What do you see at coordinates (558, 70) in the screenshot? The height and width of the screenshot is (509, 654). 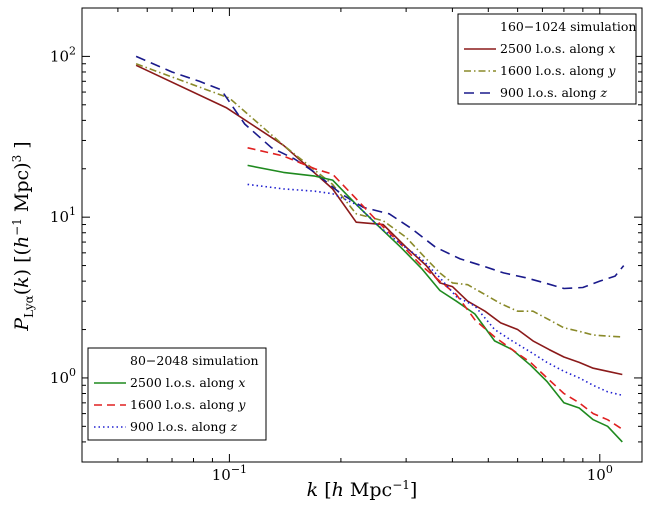 I see `legend-label-s160y: 1600 l.o.s. along y` at bounding box center [558, 70].